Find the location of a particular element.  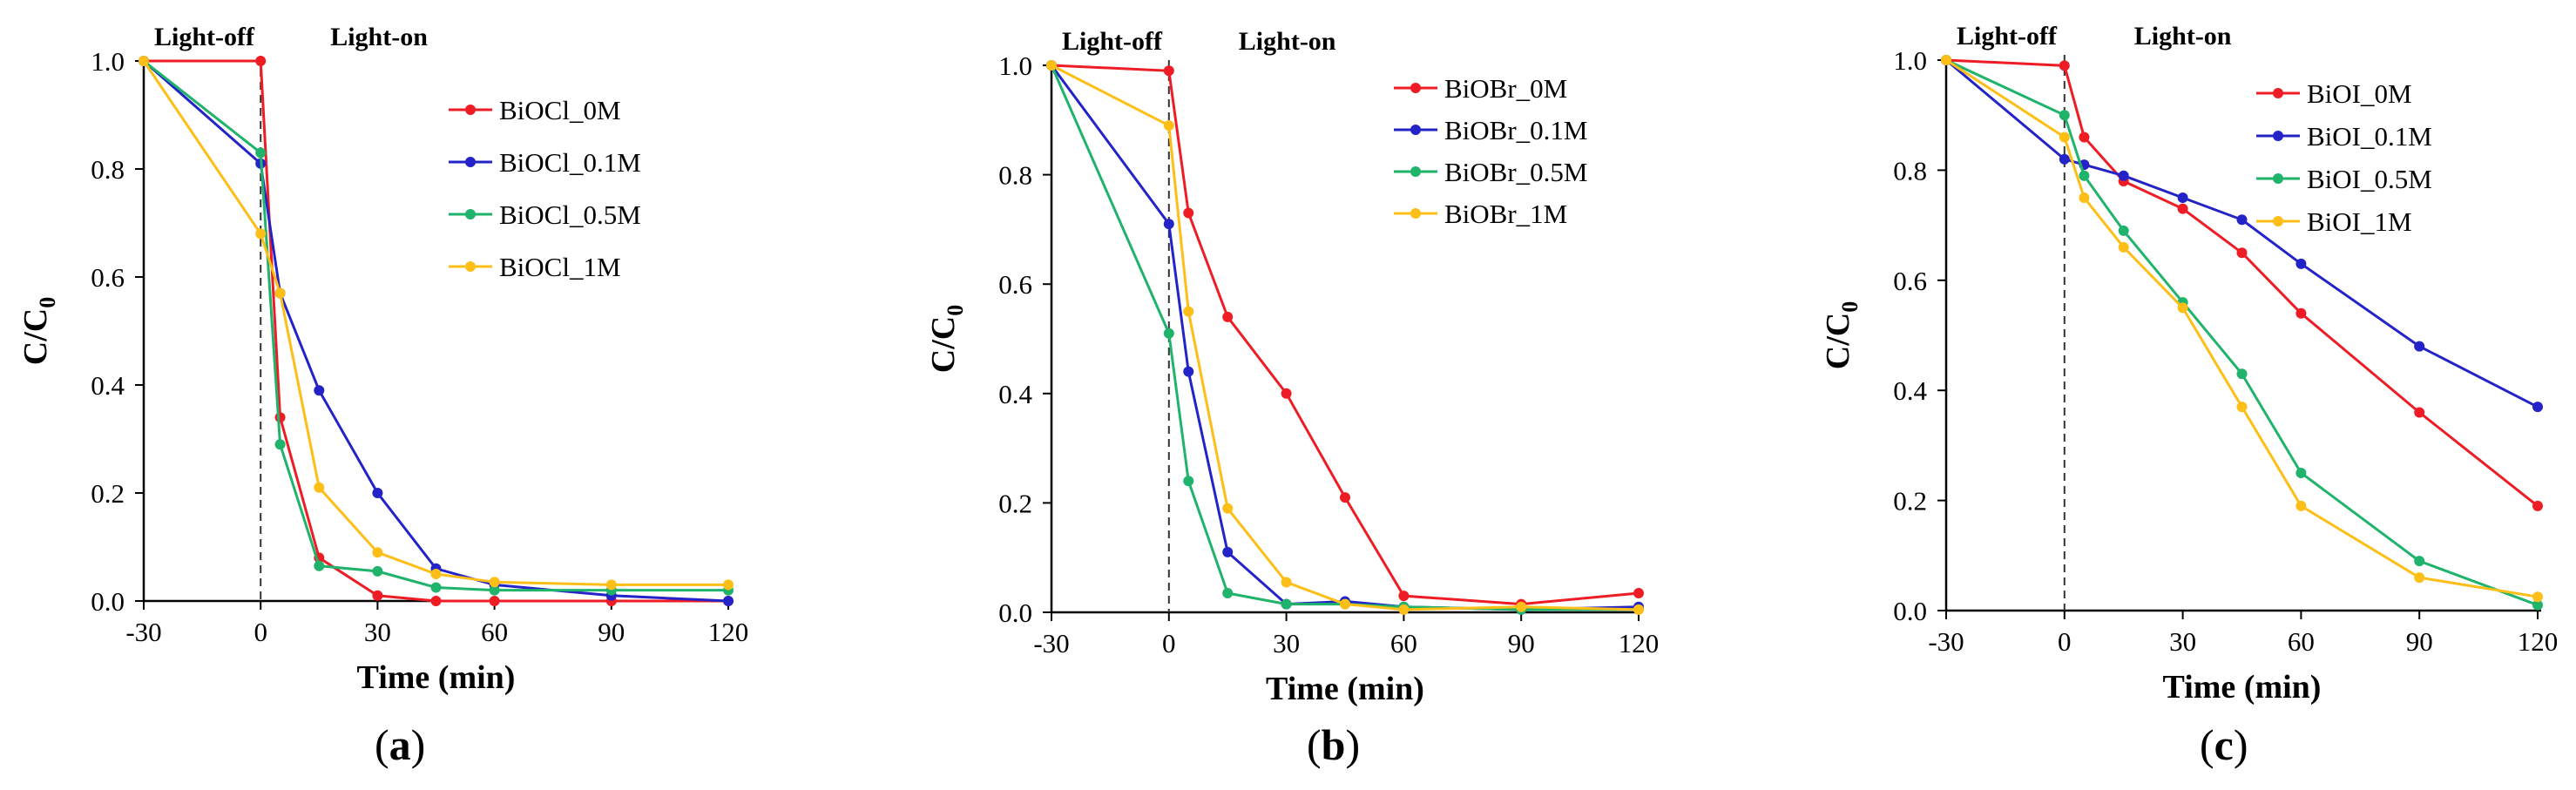

data-point-BiOI_0.5M is located at coordinates (2064, 115).